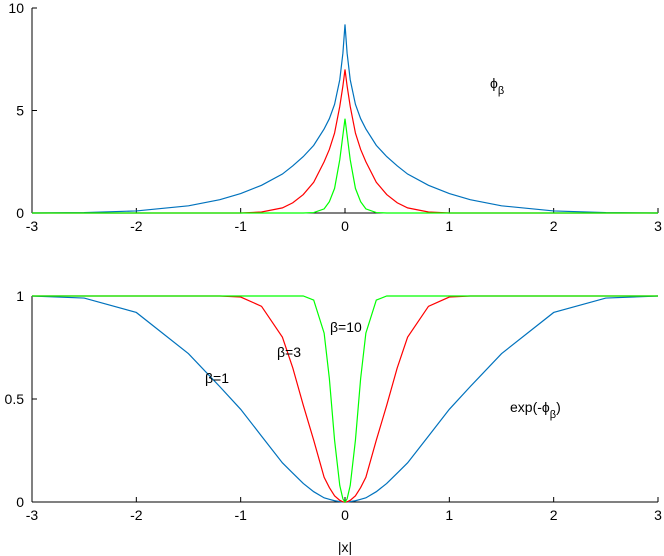 The width and height of the screenshot is (664, 556). Describe the element at coordinates (494, 83) in the screenshot. I see `annotation-part: ϕ` at that location.